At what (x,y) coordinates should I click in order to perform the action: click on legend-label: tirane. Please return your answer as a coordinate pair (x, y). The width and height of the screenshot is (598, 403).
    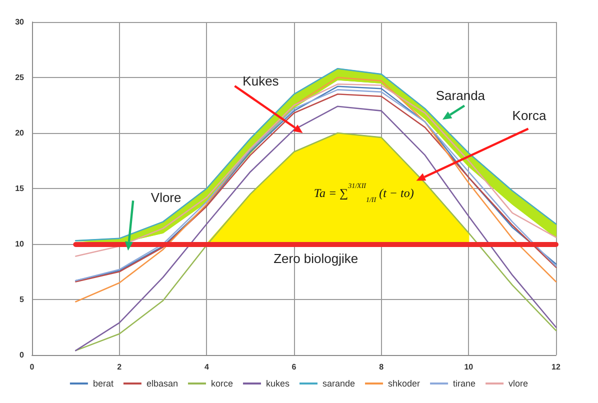
    Looking at the image, I should click on (464, 383).